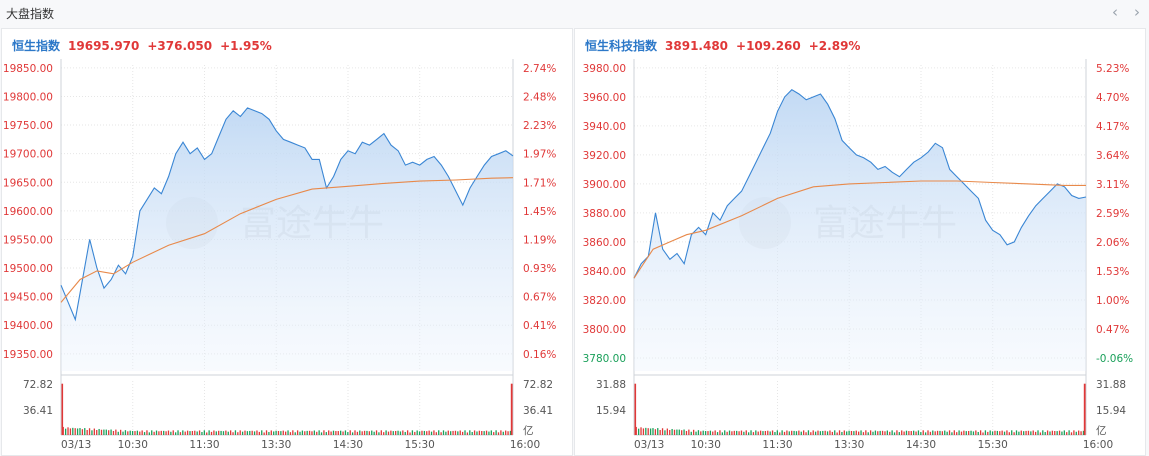 This screenshot has width=1149, height=456. I want to click on pct-tick-label: 3.11%, so click(1112, 185).